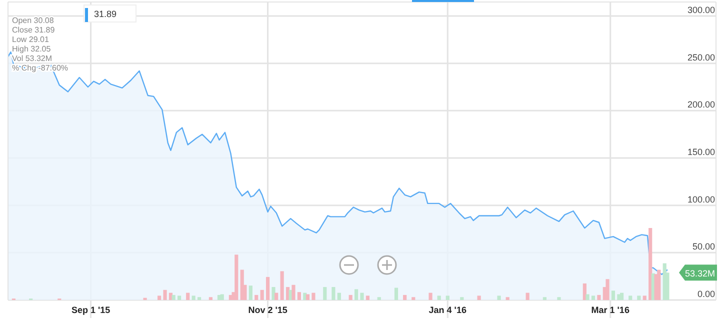 The width and height of the screenshot is (720, 320). I want to click on annotation: Open 30.08, so click(33, 20).